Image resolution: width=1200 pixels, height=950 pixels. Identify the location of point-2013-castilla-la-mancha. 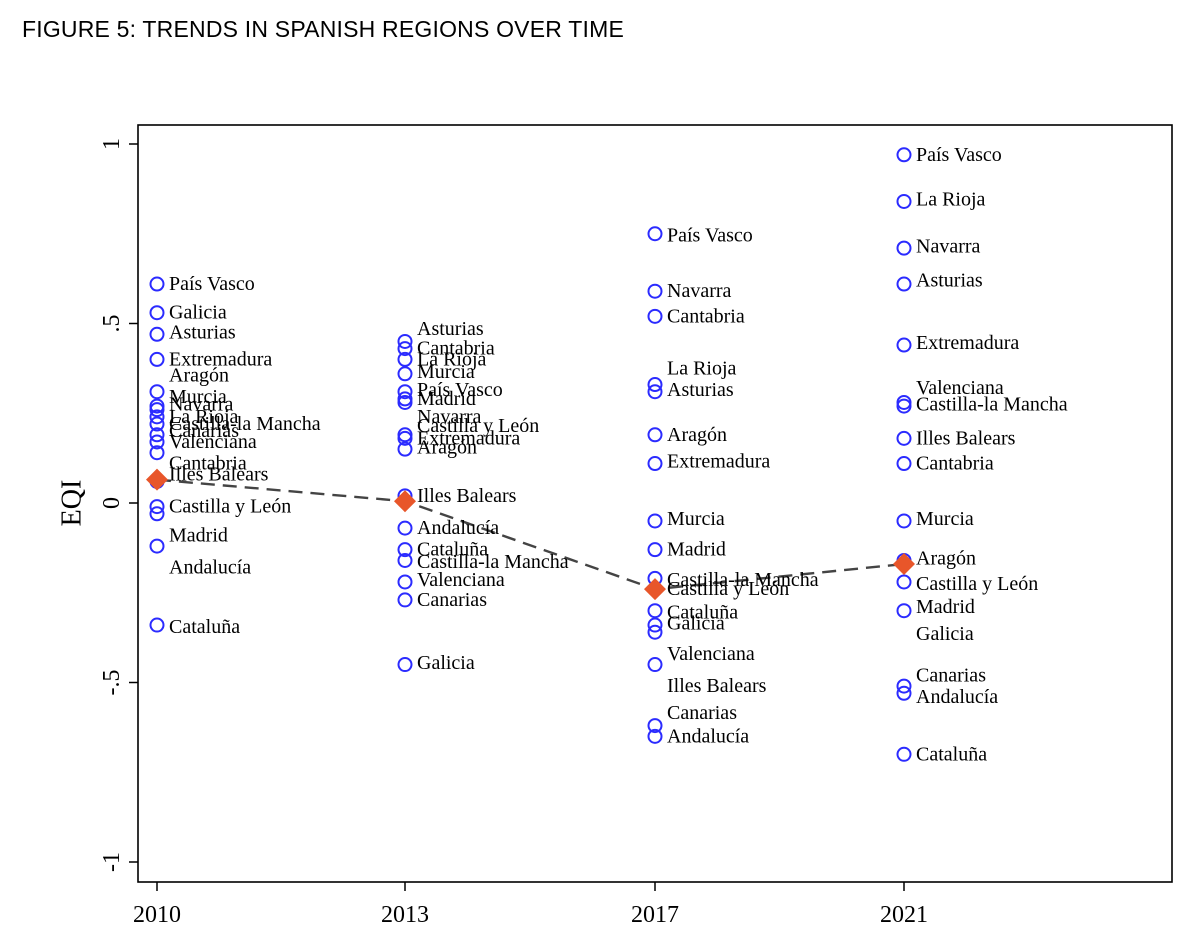
(405, 560).